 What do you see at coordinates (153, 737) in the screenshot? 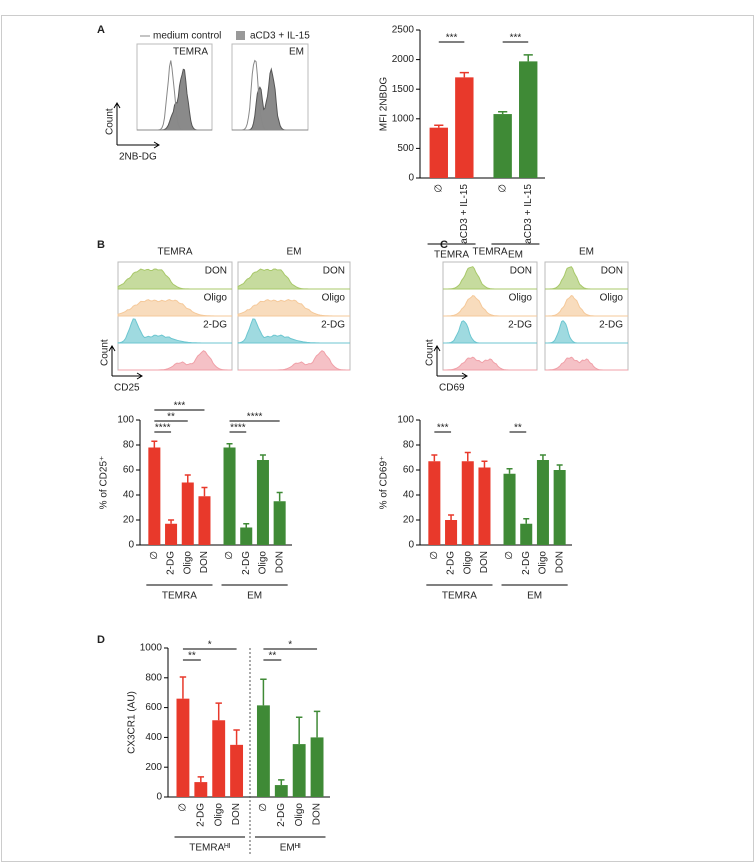
I see `y-tick-label: 400` at bounding box center [153, 737].